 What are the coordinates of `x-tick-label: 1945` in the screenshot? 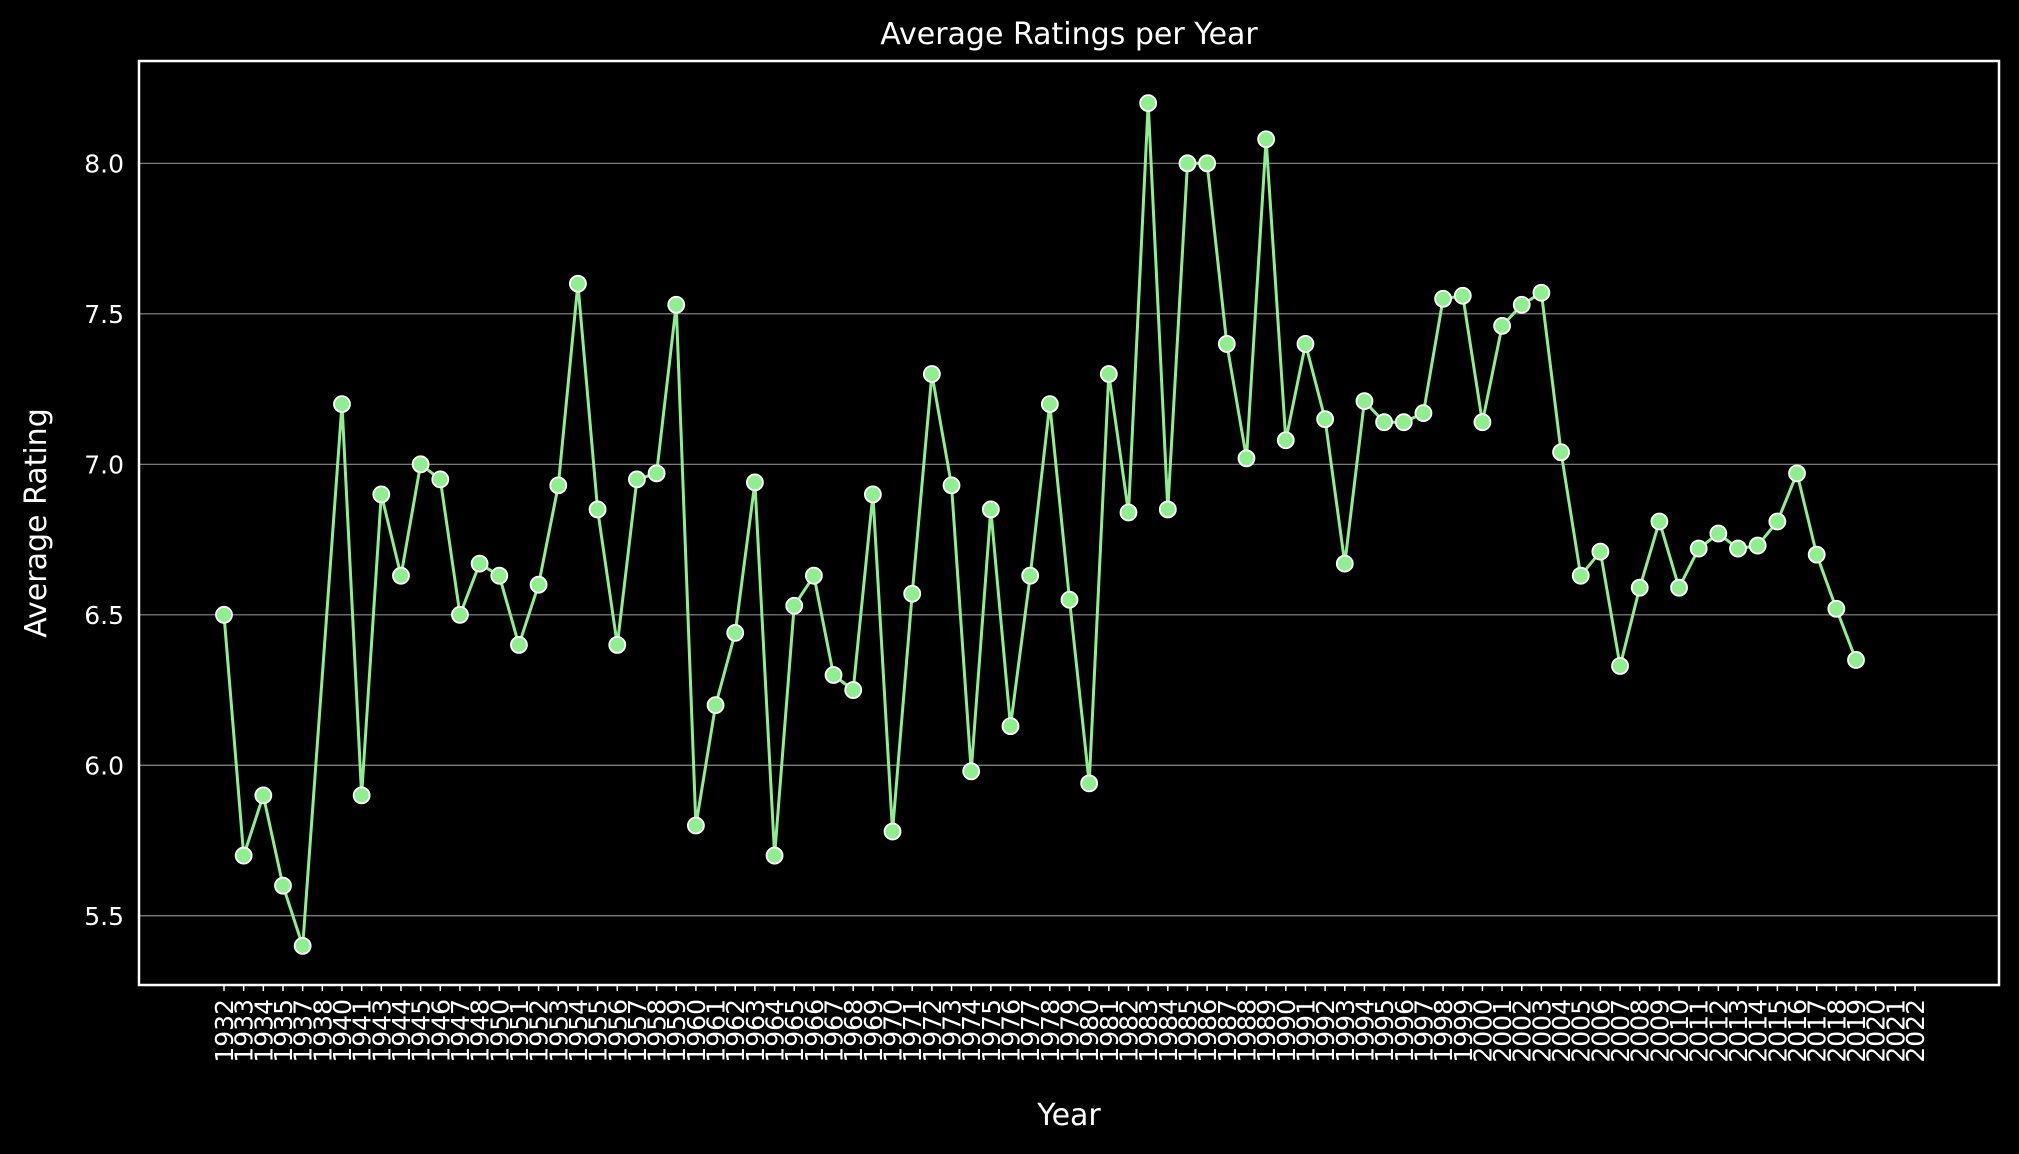 It's located at (421, 1031).